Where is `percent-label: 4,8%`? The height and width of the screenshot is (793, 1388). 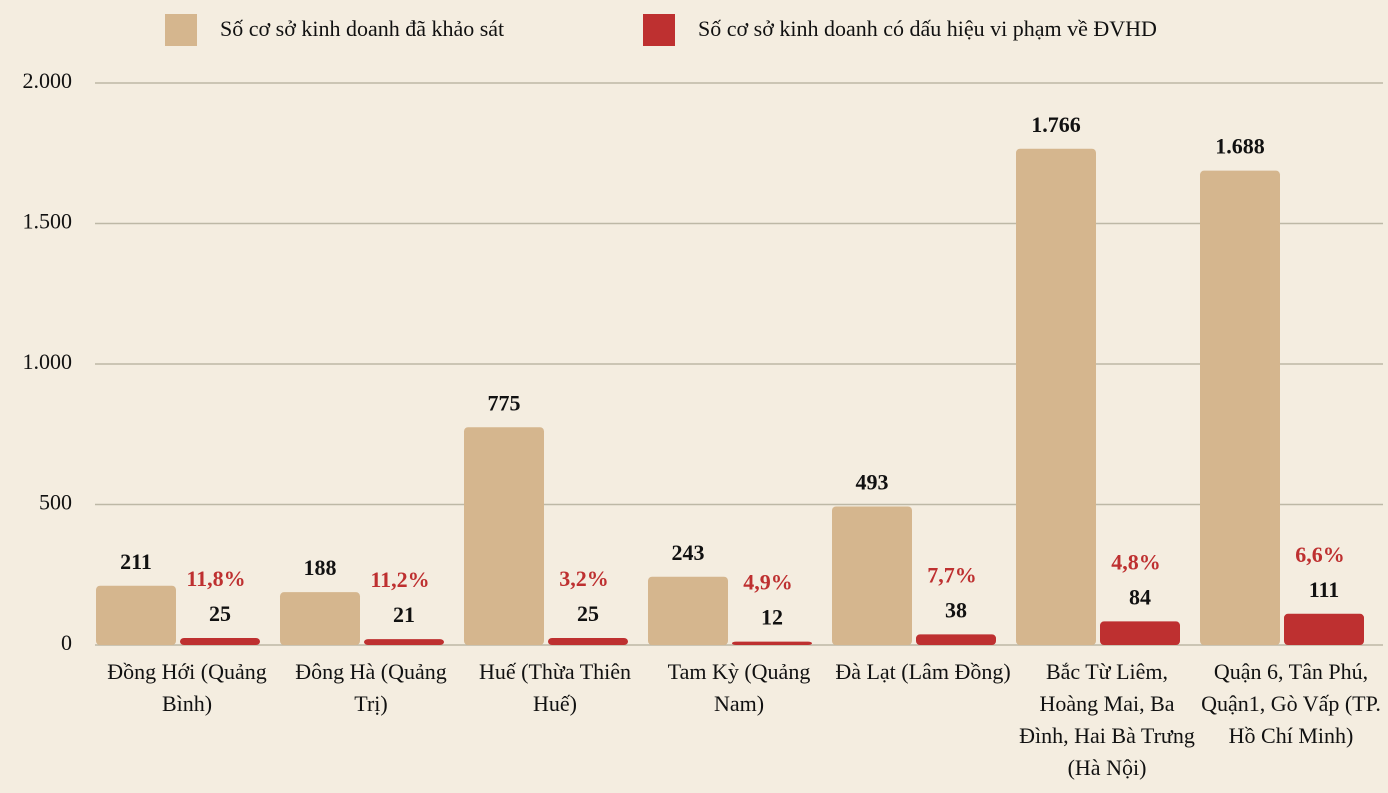
percent-label: 4,8% is located at coordinates (1136, 561).